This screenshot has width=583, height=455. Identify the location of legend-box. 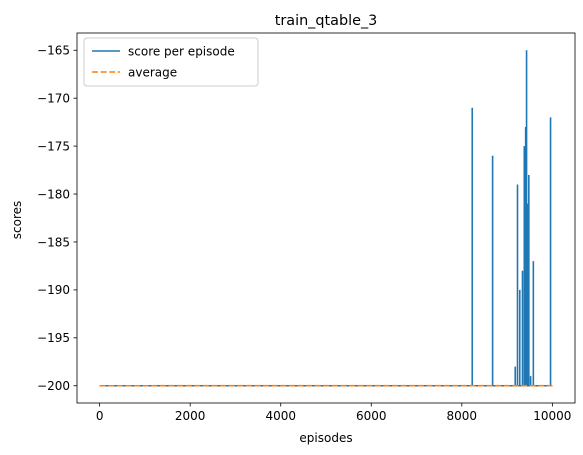
(171, 62).